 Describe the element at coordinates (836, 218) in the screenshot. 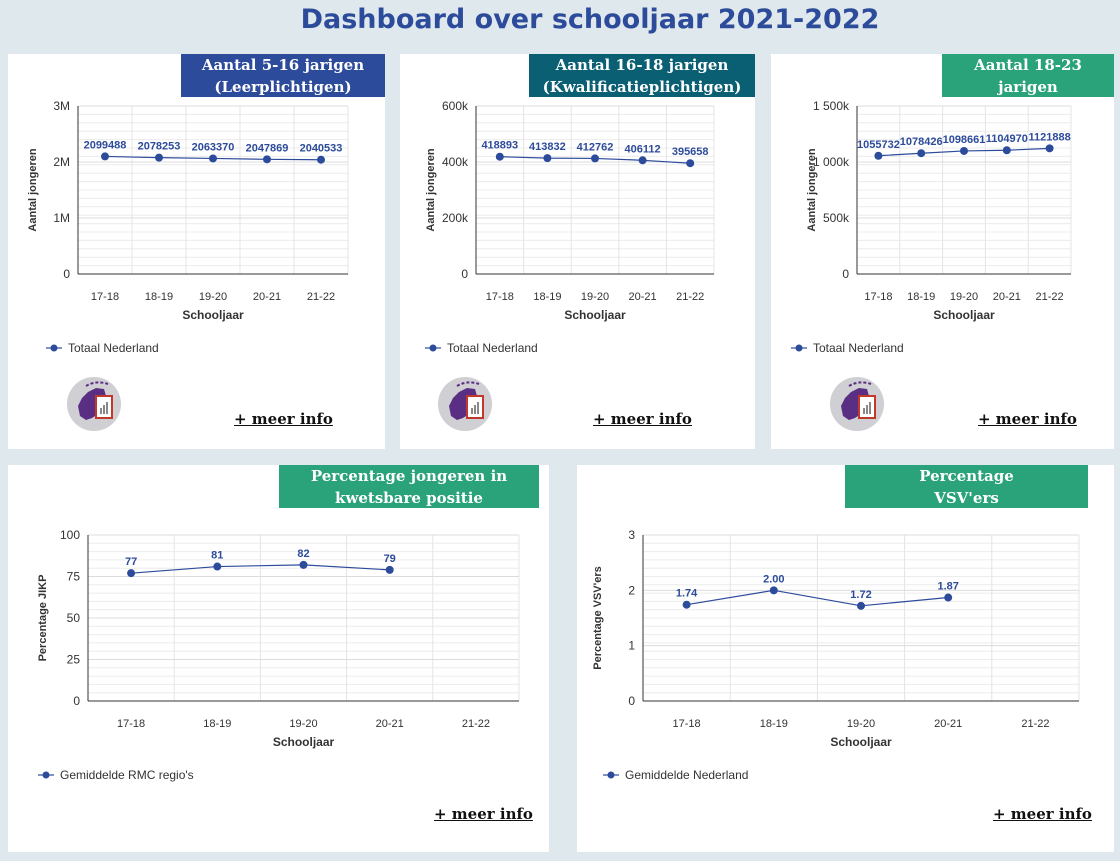

I see `y-tick-label: 500k` at that location.